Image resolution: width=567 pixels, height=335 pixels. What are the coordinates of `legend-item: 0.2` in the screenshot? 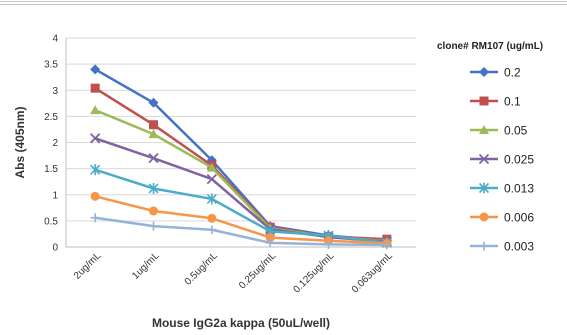 It's located at (495, 73).